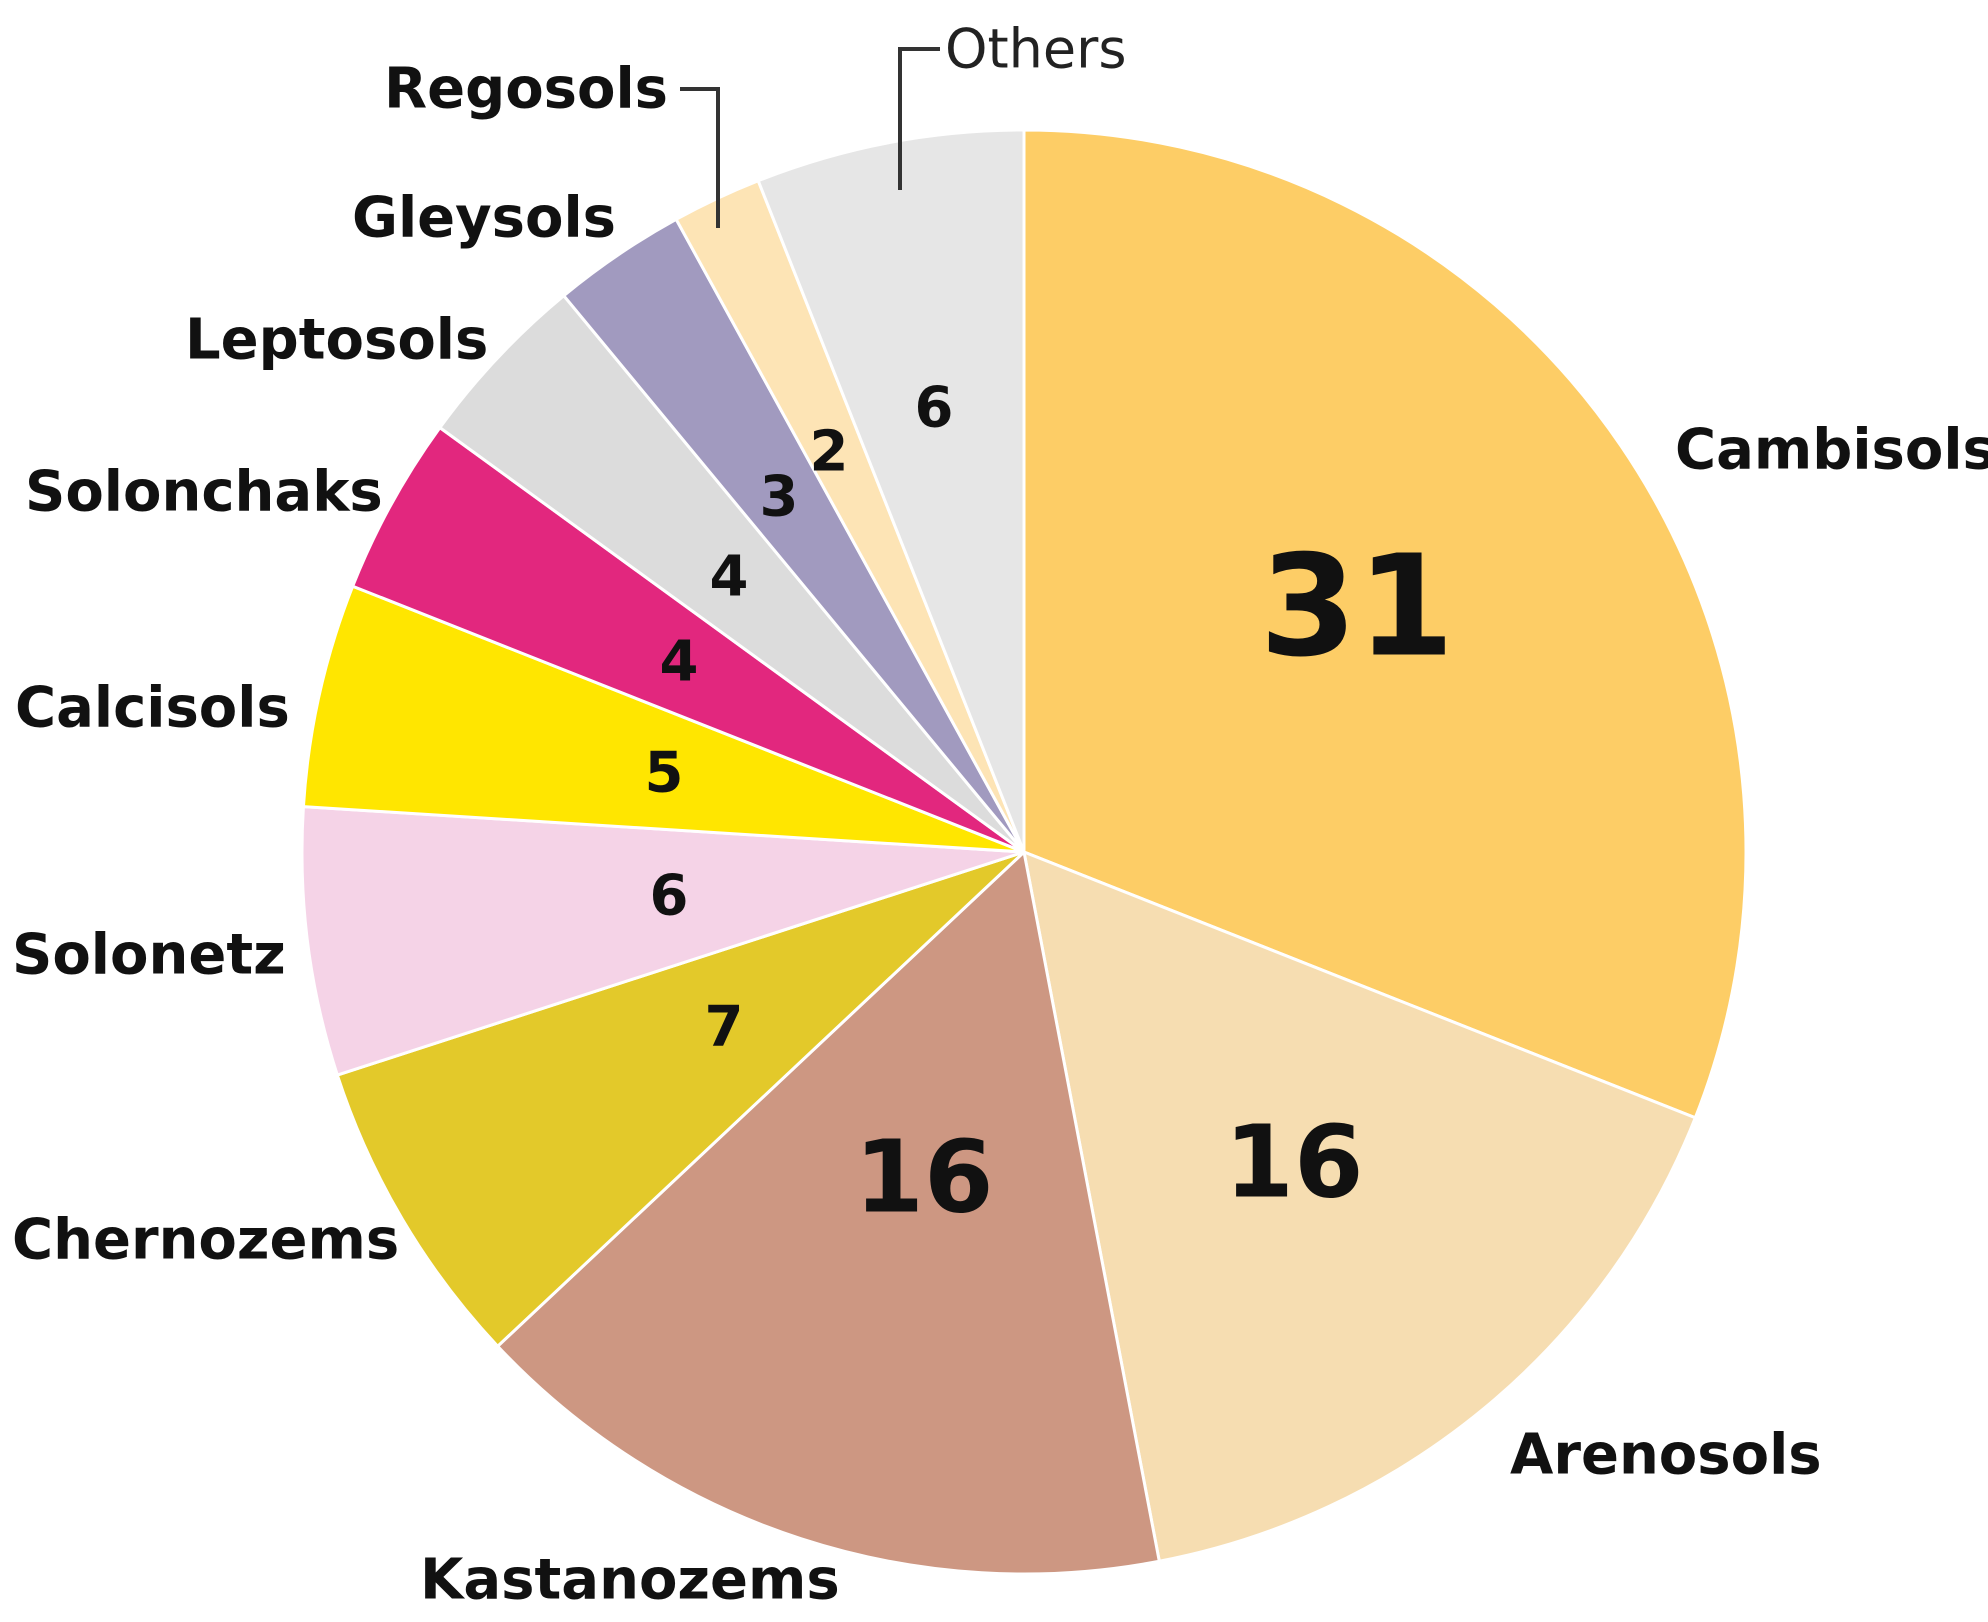  Describe the element at coordinates (204, 492) in the screenshot. I see `category-label-solonchaks: Solonchaks` at that location.